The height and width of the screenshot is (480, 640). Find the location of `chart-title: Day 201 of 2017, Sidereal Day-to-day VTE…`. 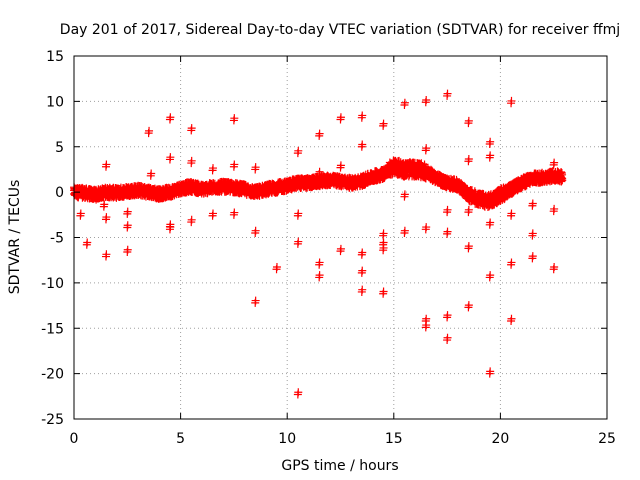

chart-title: Day 201 of 2017, Sidereal Day-to-day VTE… is located at coordinates (340, 30).